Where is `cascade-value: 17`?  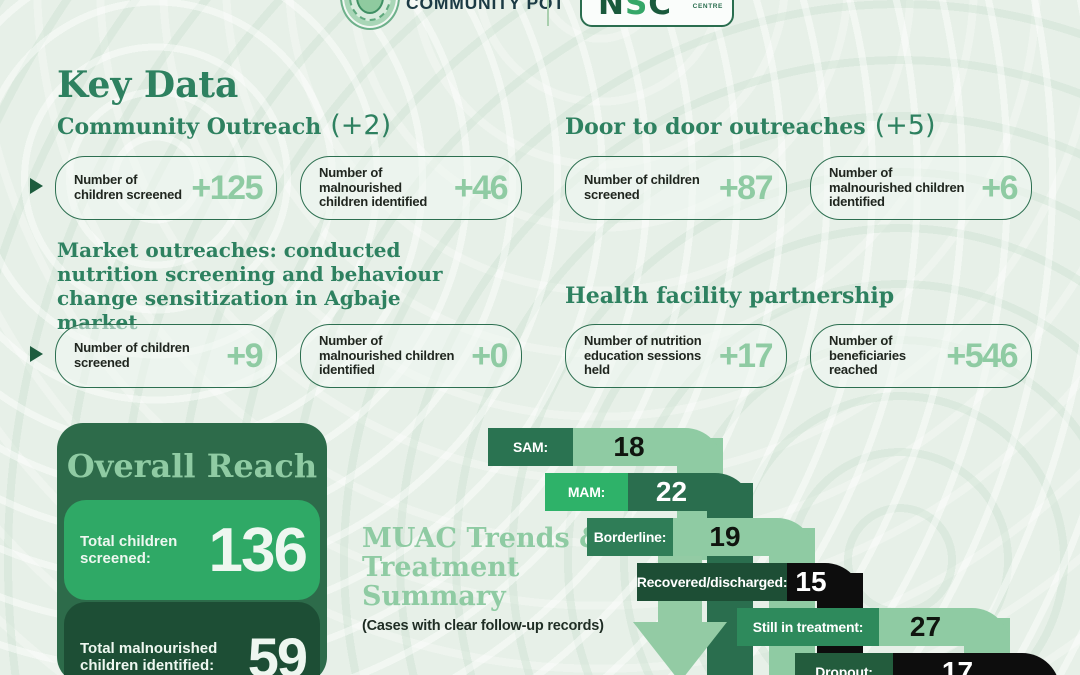 cascade-value: 17 is located at coordinates (976, 664).